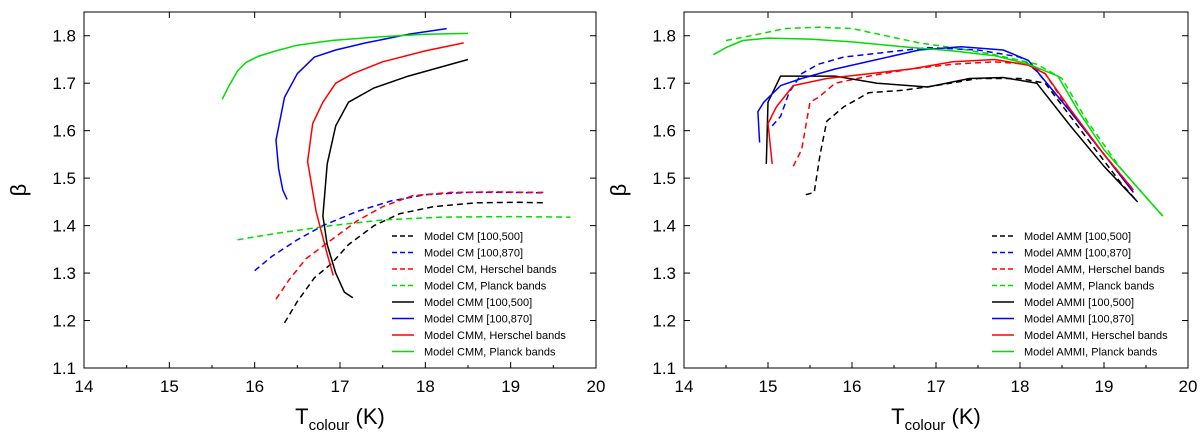 The image size is (1200, 436). I want to click on legend-label: Model CMM, Planck bands, so click(490, 353).